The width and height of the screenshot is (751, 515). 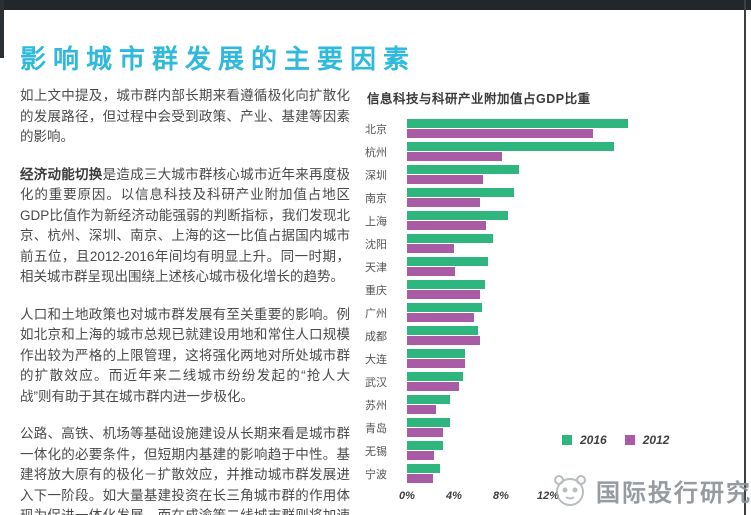 I want to click on chart-row: 深圳, so click(x=554, y=174).